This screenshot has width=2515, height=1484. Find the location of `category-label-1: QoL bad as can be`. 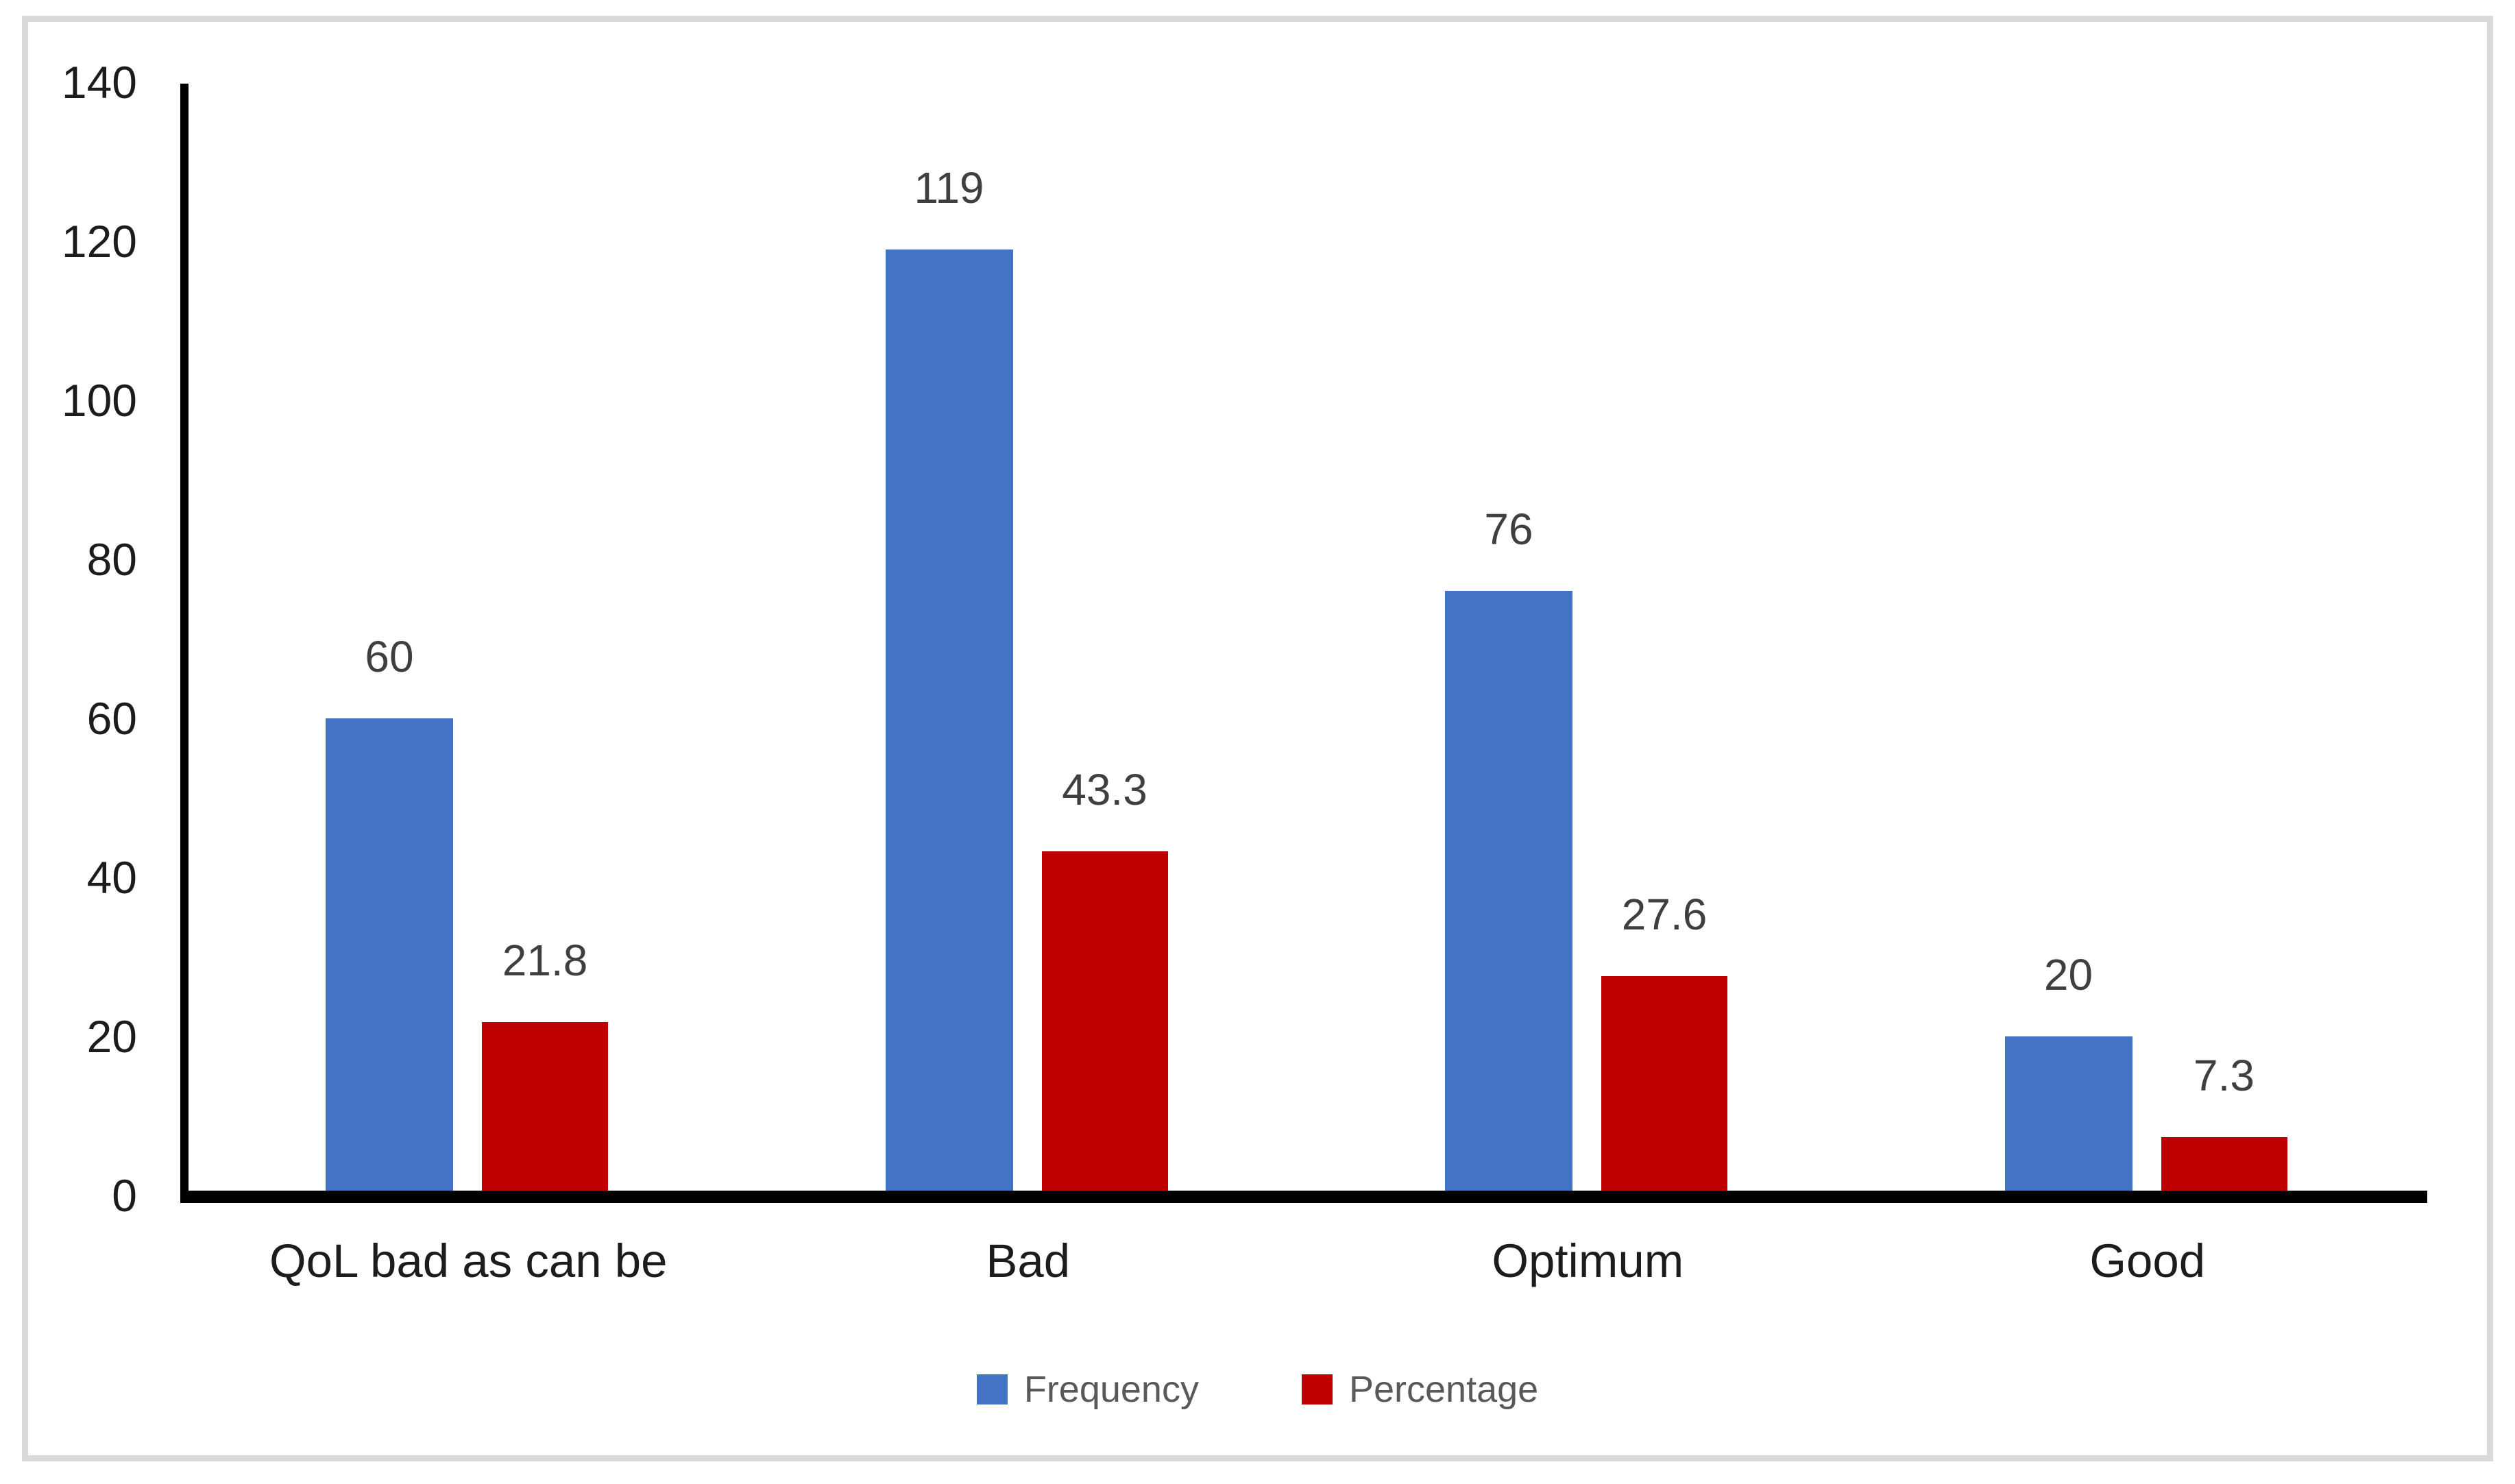

category-label-1: QoL bad as can be is located at coordinates (468, 1260).